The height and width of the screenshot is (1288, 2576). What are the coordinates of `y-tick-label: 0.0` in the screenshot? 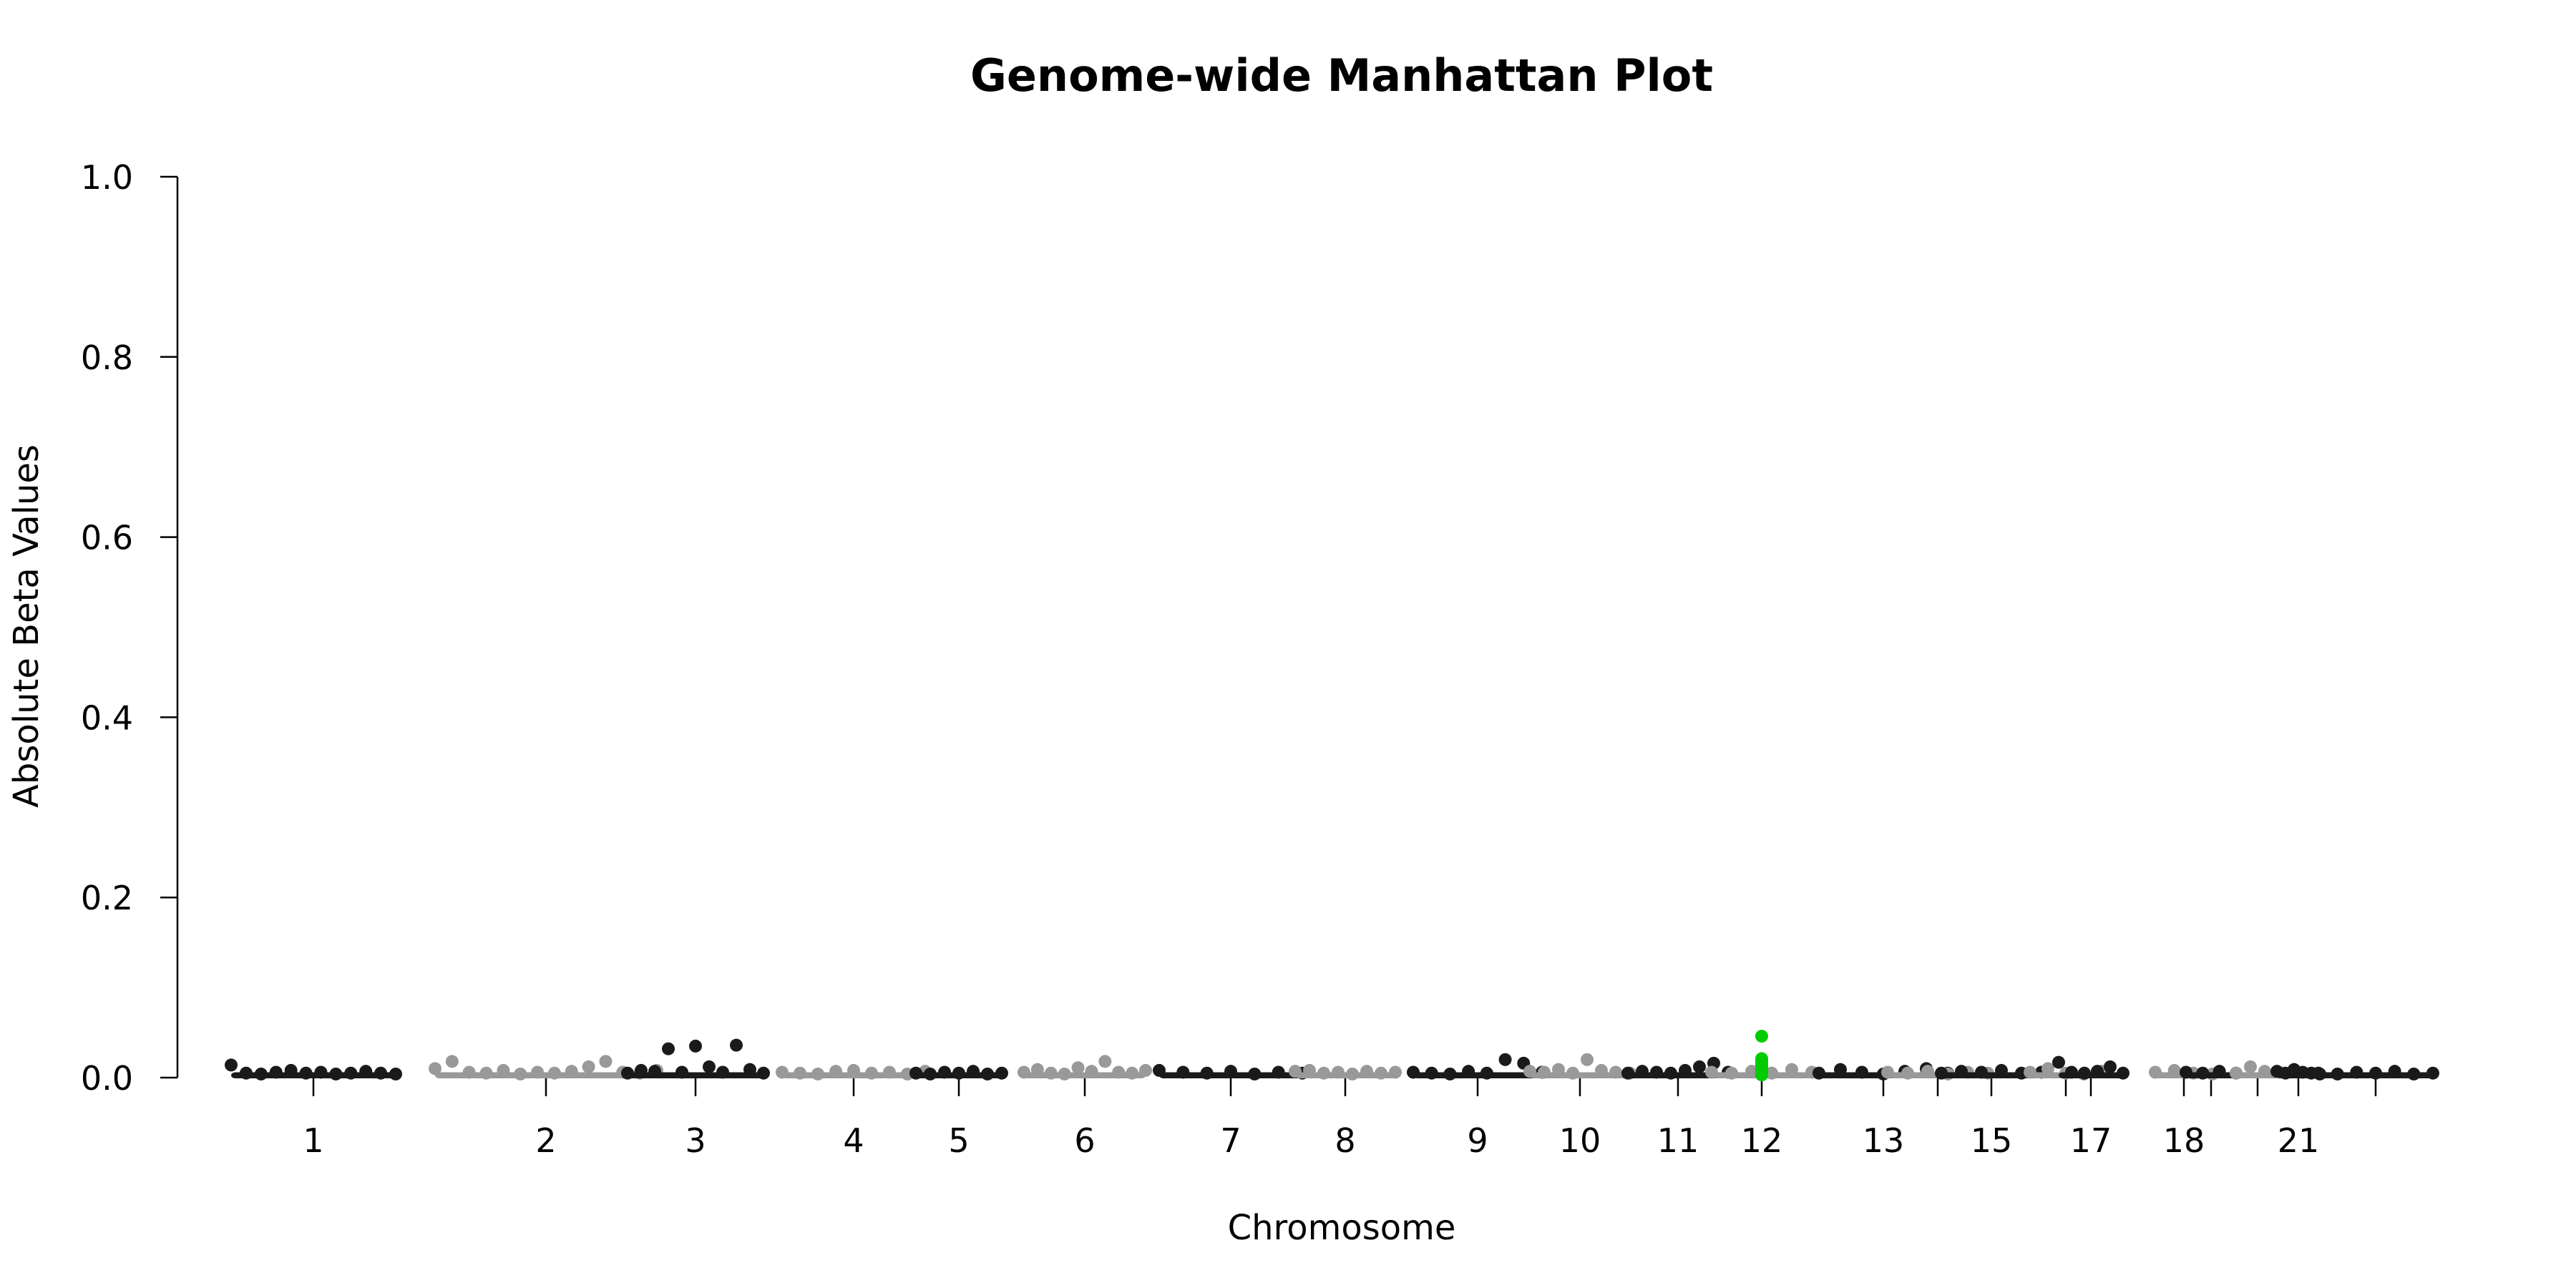 It's located at (107, 1078).